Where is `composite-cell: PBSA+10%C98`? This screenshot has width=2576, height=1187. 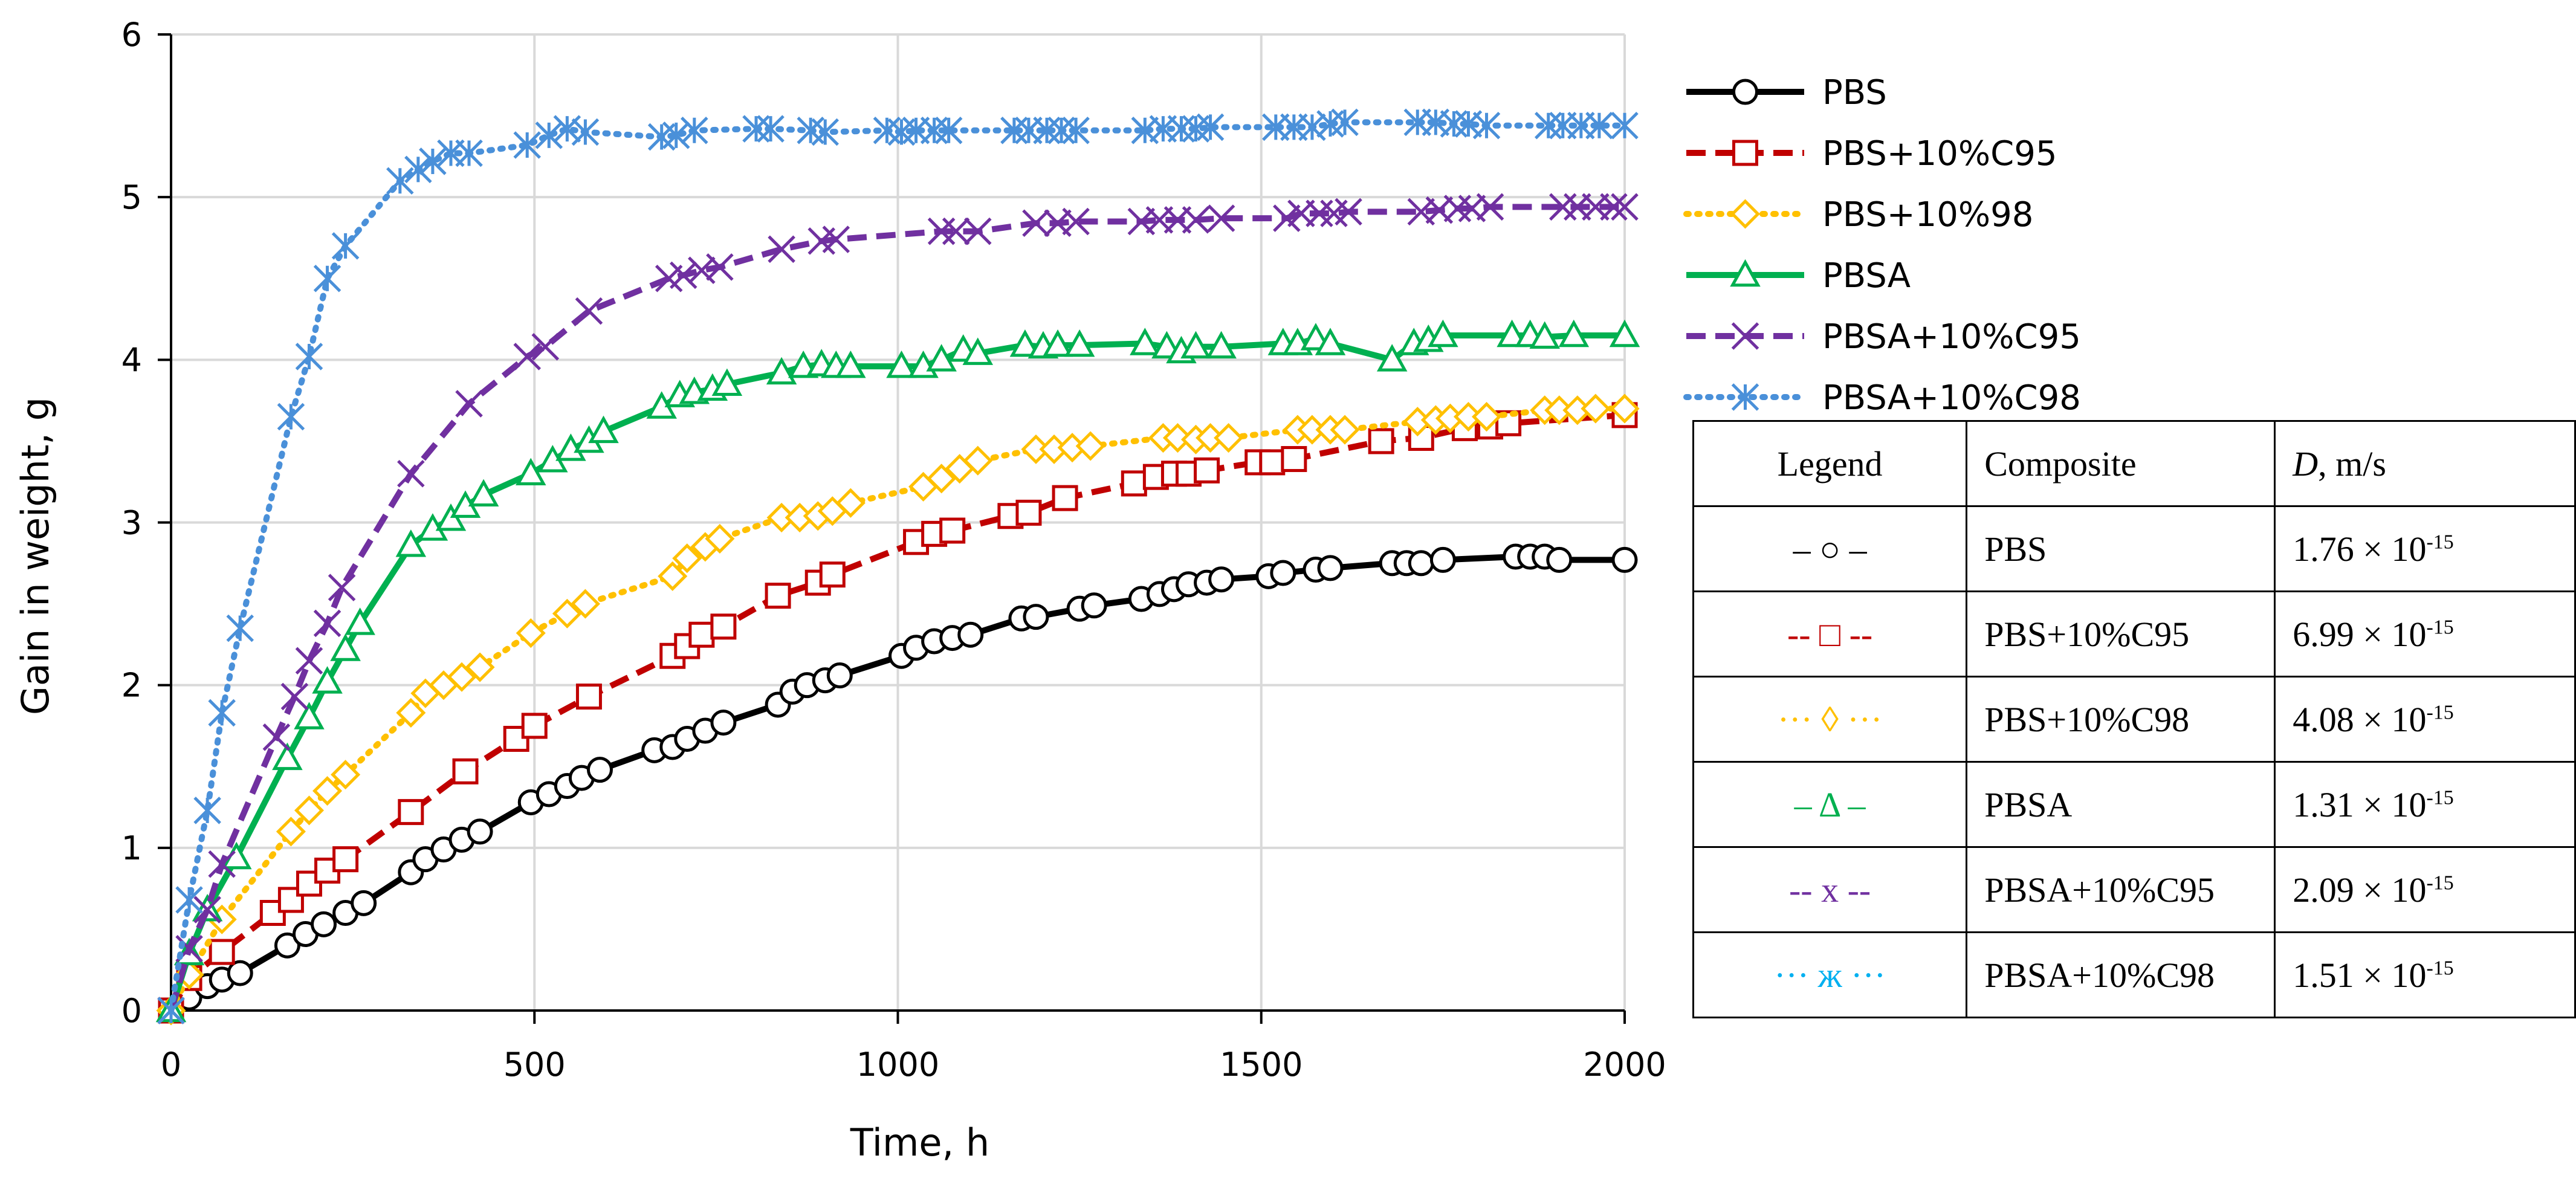
composite-cell: PBSA+10%C98 is located at coordinates (2121, 974).